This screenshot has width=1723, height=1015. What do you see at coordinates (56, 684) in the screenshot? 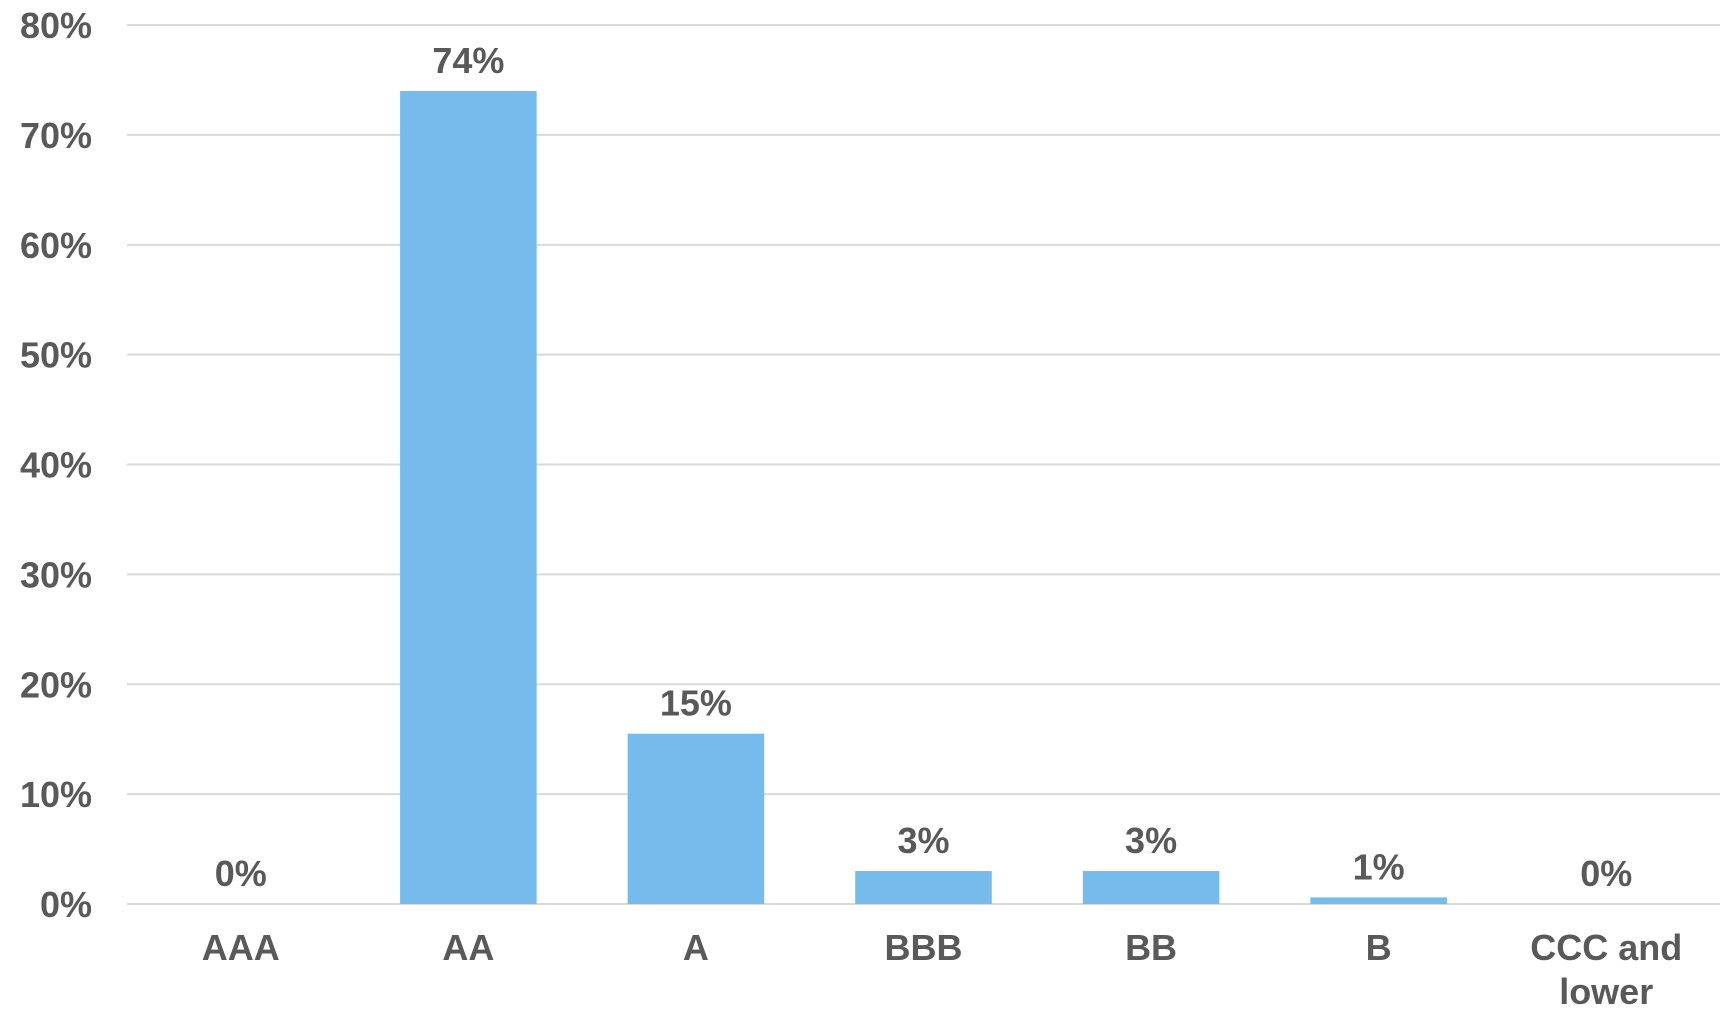
I see `y-tick-label: 20%` at bounding box center [56, 684].